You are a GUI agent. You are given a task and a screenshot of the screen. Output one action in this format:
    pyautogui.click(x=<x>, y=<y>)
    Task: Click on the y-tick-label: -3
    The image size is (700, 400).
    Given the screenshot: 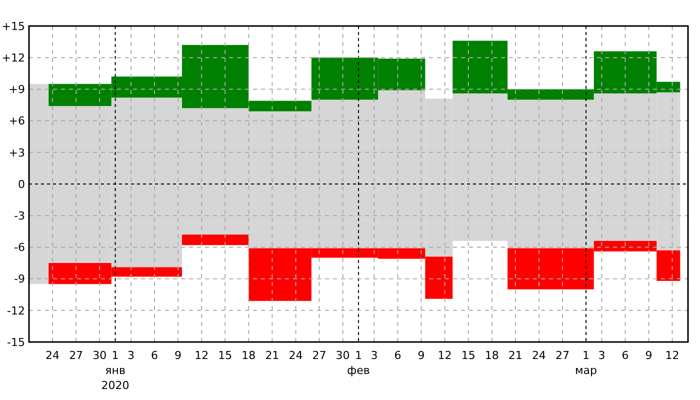 What is the action you would take?
    pyautogui.click(x=19, y=215)
    